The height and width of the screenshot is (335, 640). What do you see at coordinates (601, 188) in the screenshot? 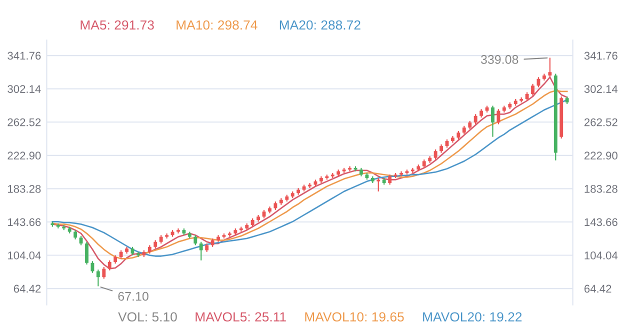
I see `y2-tick-label: 183.28` at bounding box center [601, 188].